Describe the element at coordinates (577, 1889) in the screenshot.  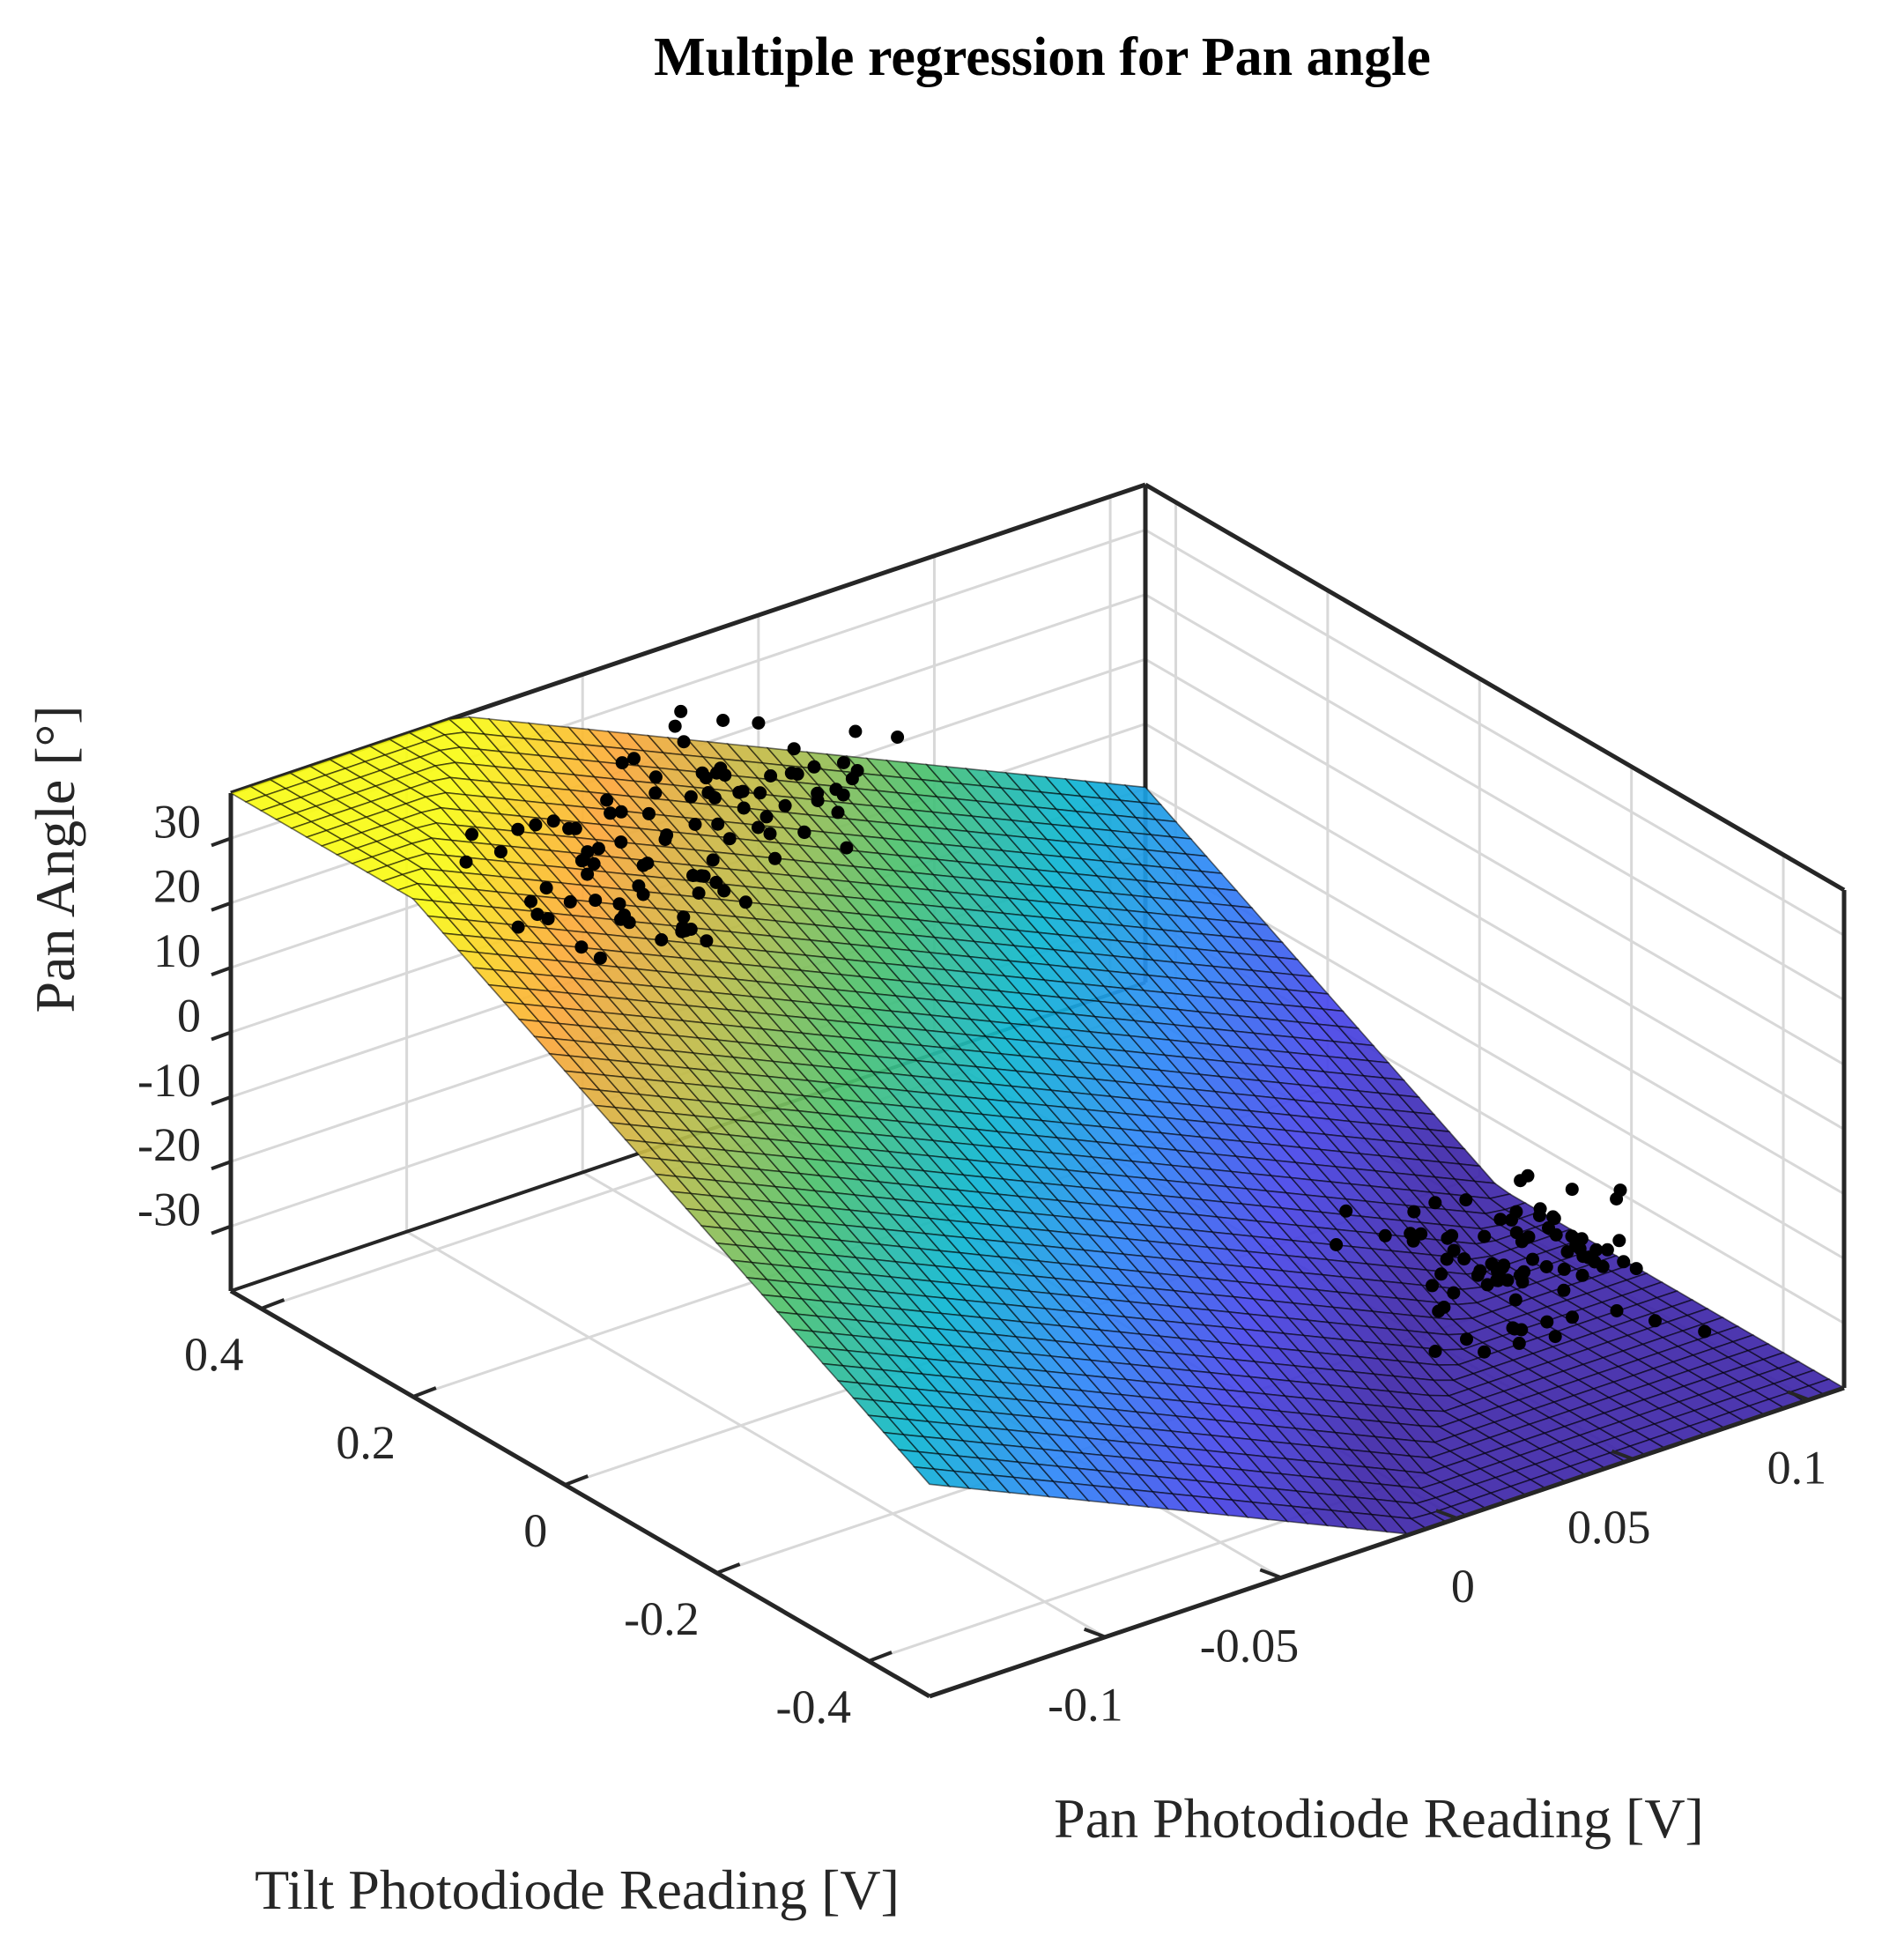
I see `y-axis-label: Tilt Photodiode Reading [V]` at that location.